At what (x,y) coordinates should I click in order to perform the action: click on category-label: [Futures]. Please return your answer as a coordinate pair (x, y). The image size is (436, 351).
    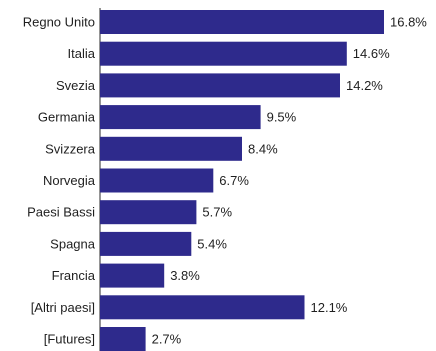
    Looking at the image, I should click on (69, 339).